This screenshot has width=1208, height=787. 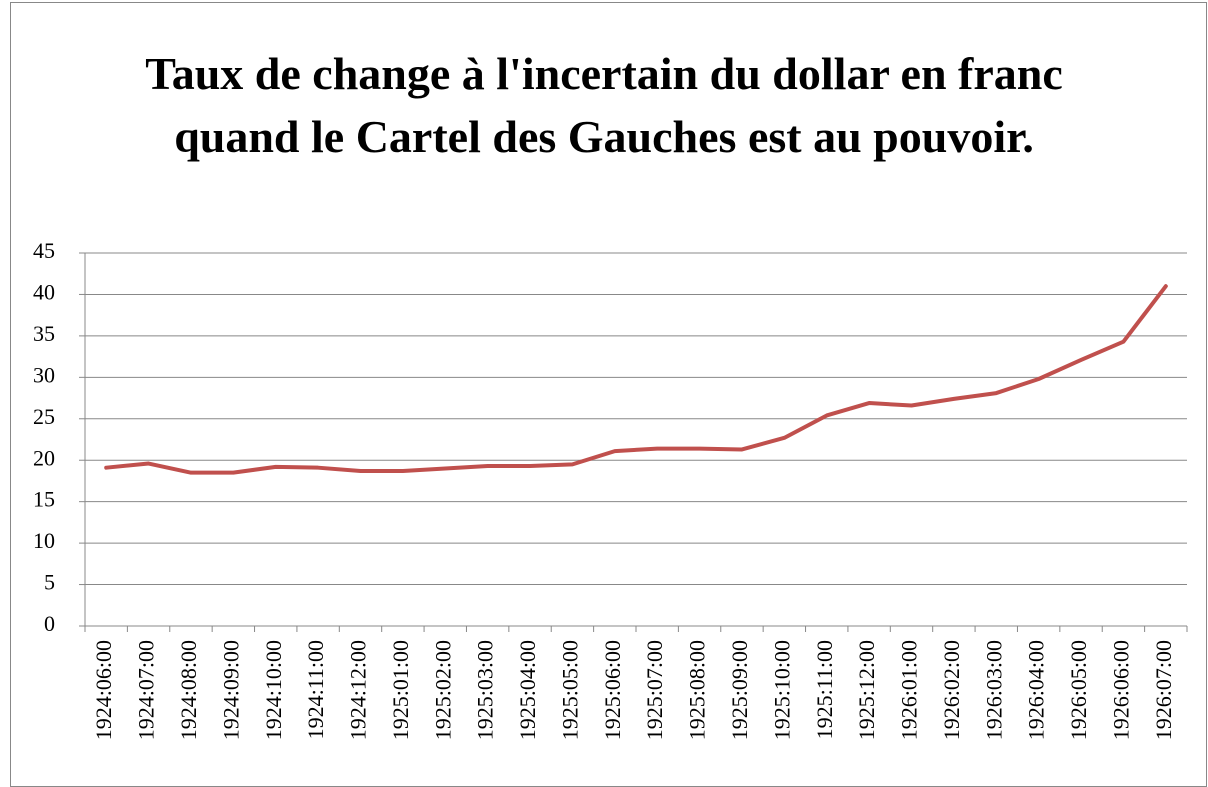 I want to click on y-tick-label: 5, so click(x=49, y=582).